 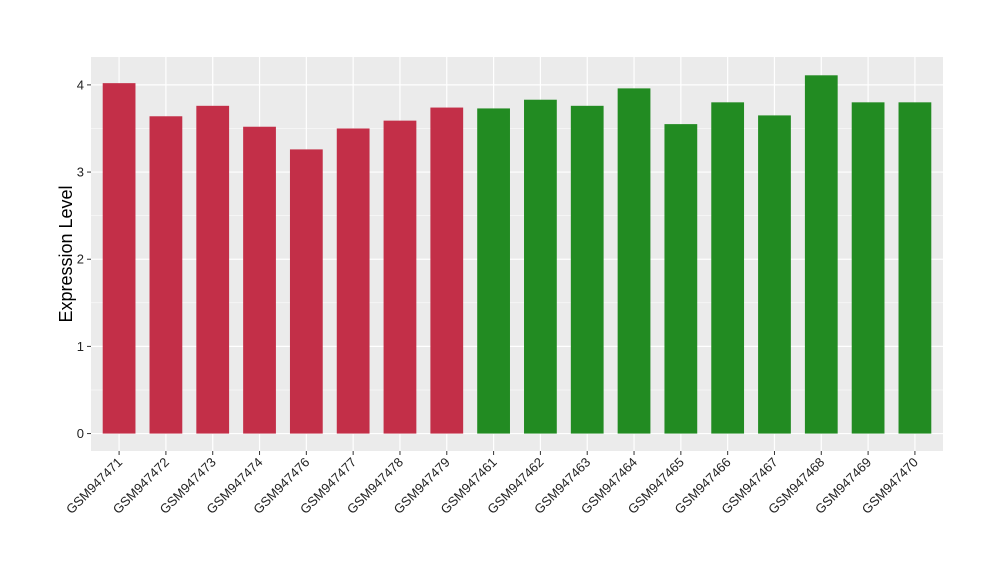 What do you see at coordinates (80, 172) in the screenshot?
I see `y-tick-label: 3` at bounding box center [80, 172].